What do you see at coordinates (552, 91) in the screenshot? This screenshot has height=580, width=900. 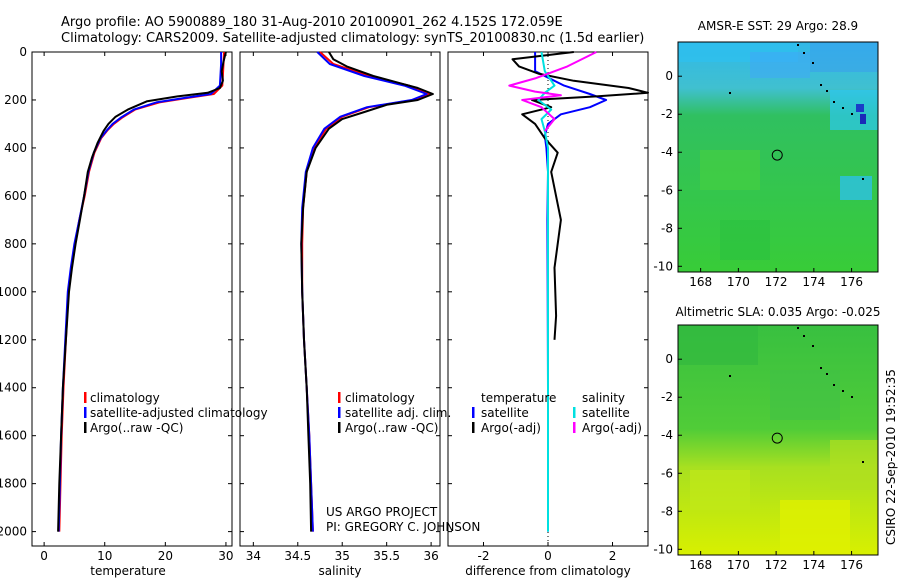 I see `difference-series-salinity-argo-adj` at bounding box center [552, 91].